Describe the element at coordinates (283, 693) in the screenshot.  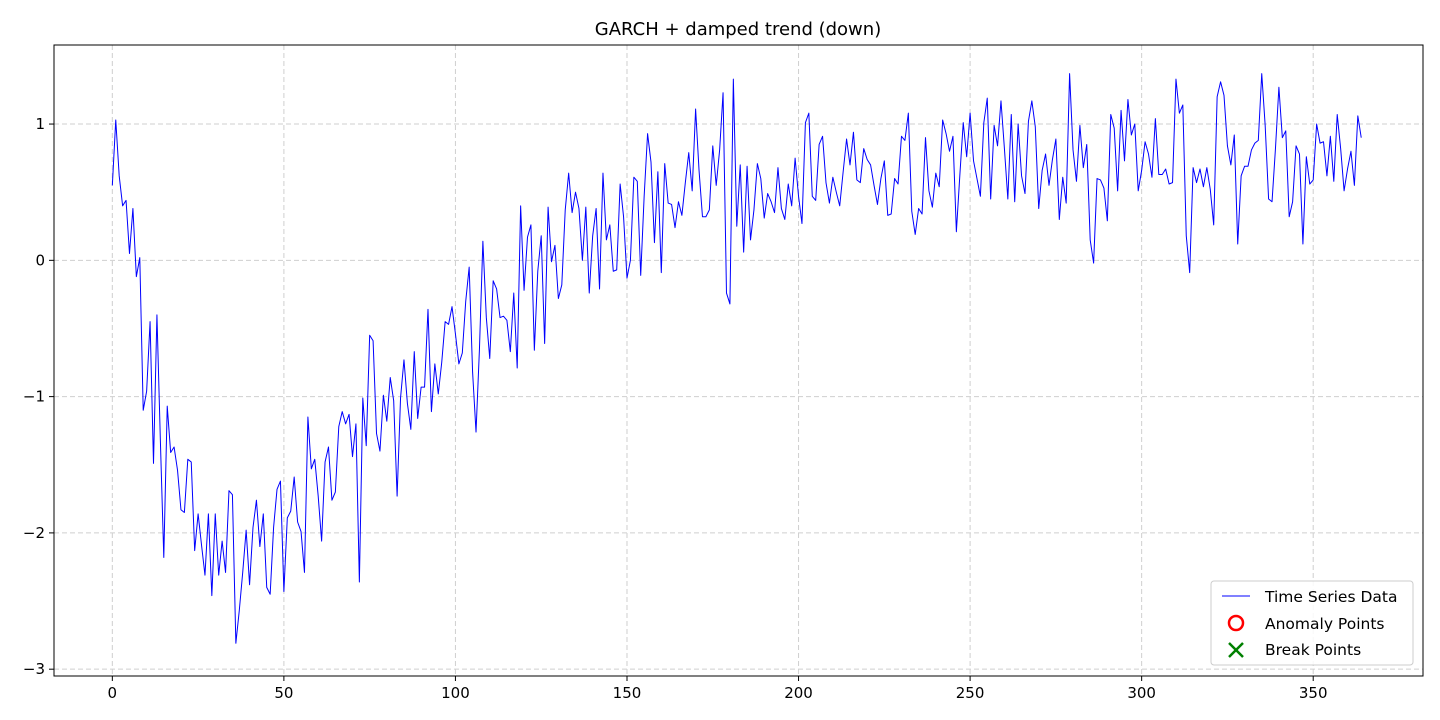
I see `x-tick-label: 50` at that location.